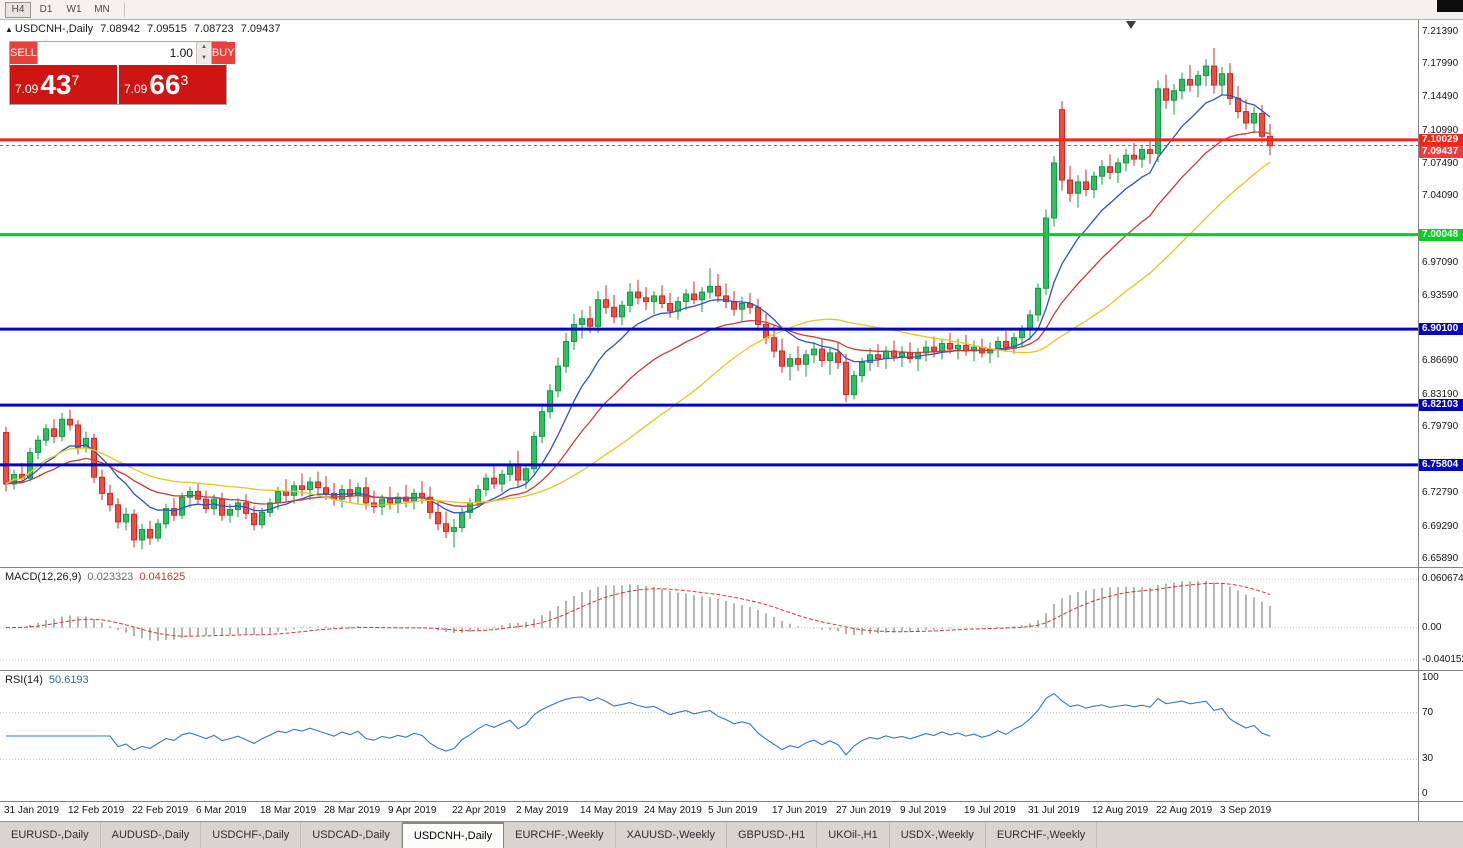  I want to click on buy-price-display: 7.09 66 3, so click(172, 84).